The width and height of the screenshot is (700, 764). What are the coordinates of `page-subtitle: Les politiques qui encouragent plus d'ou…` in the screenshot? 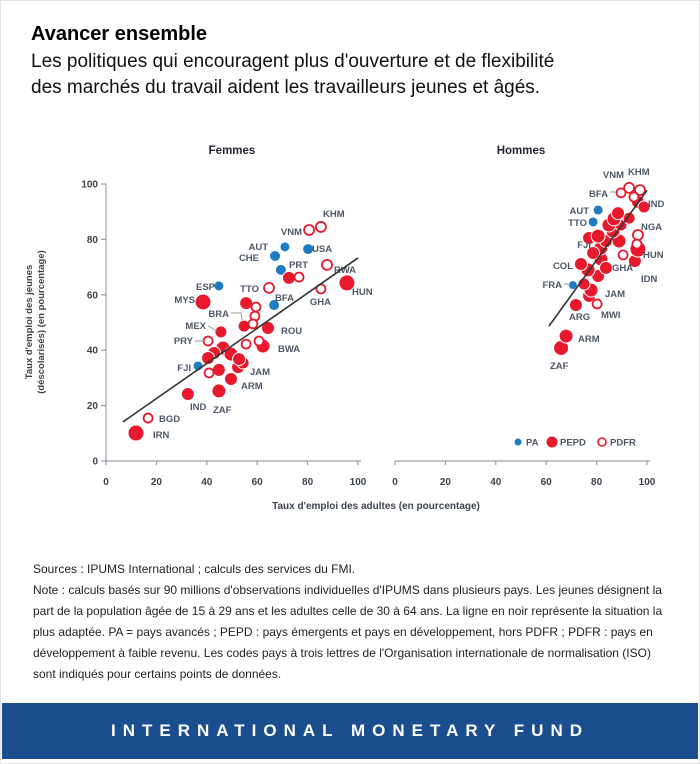 It's located at (293, 74).